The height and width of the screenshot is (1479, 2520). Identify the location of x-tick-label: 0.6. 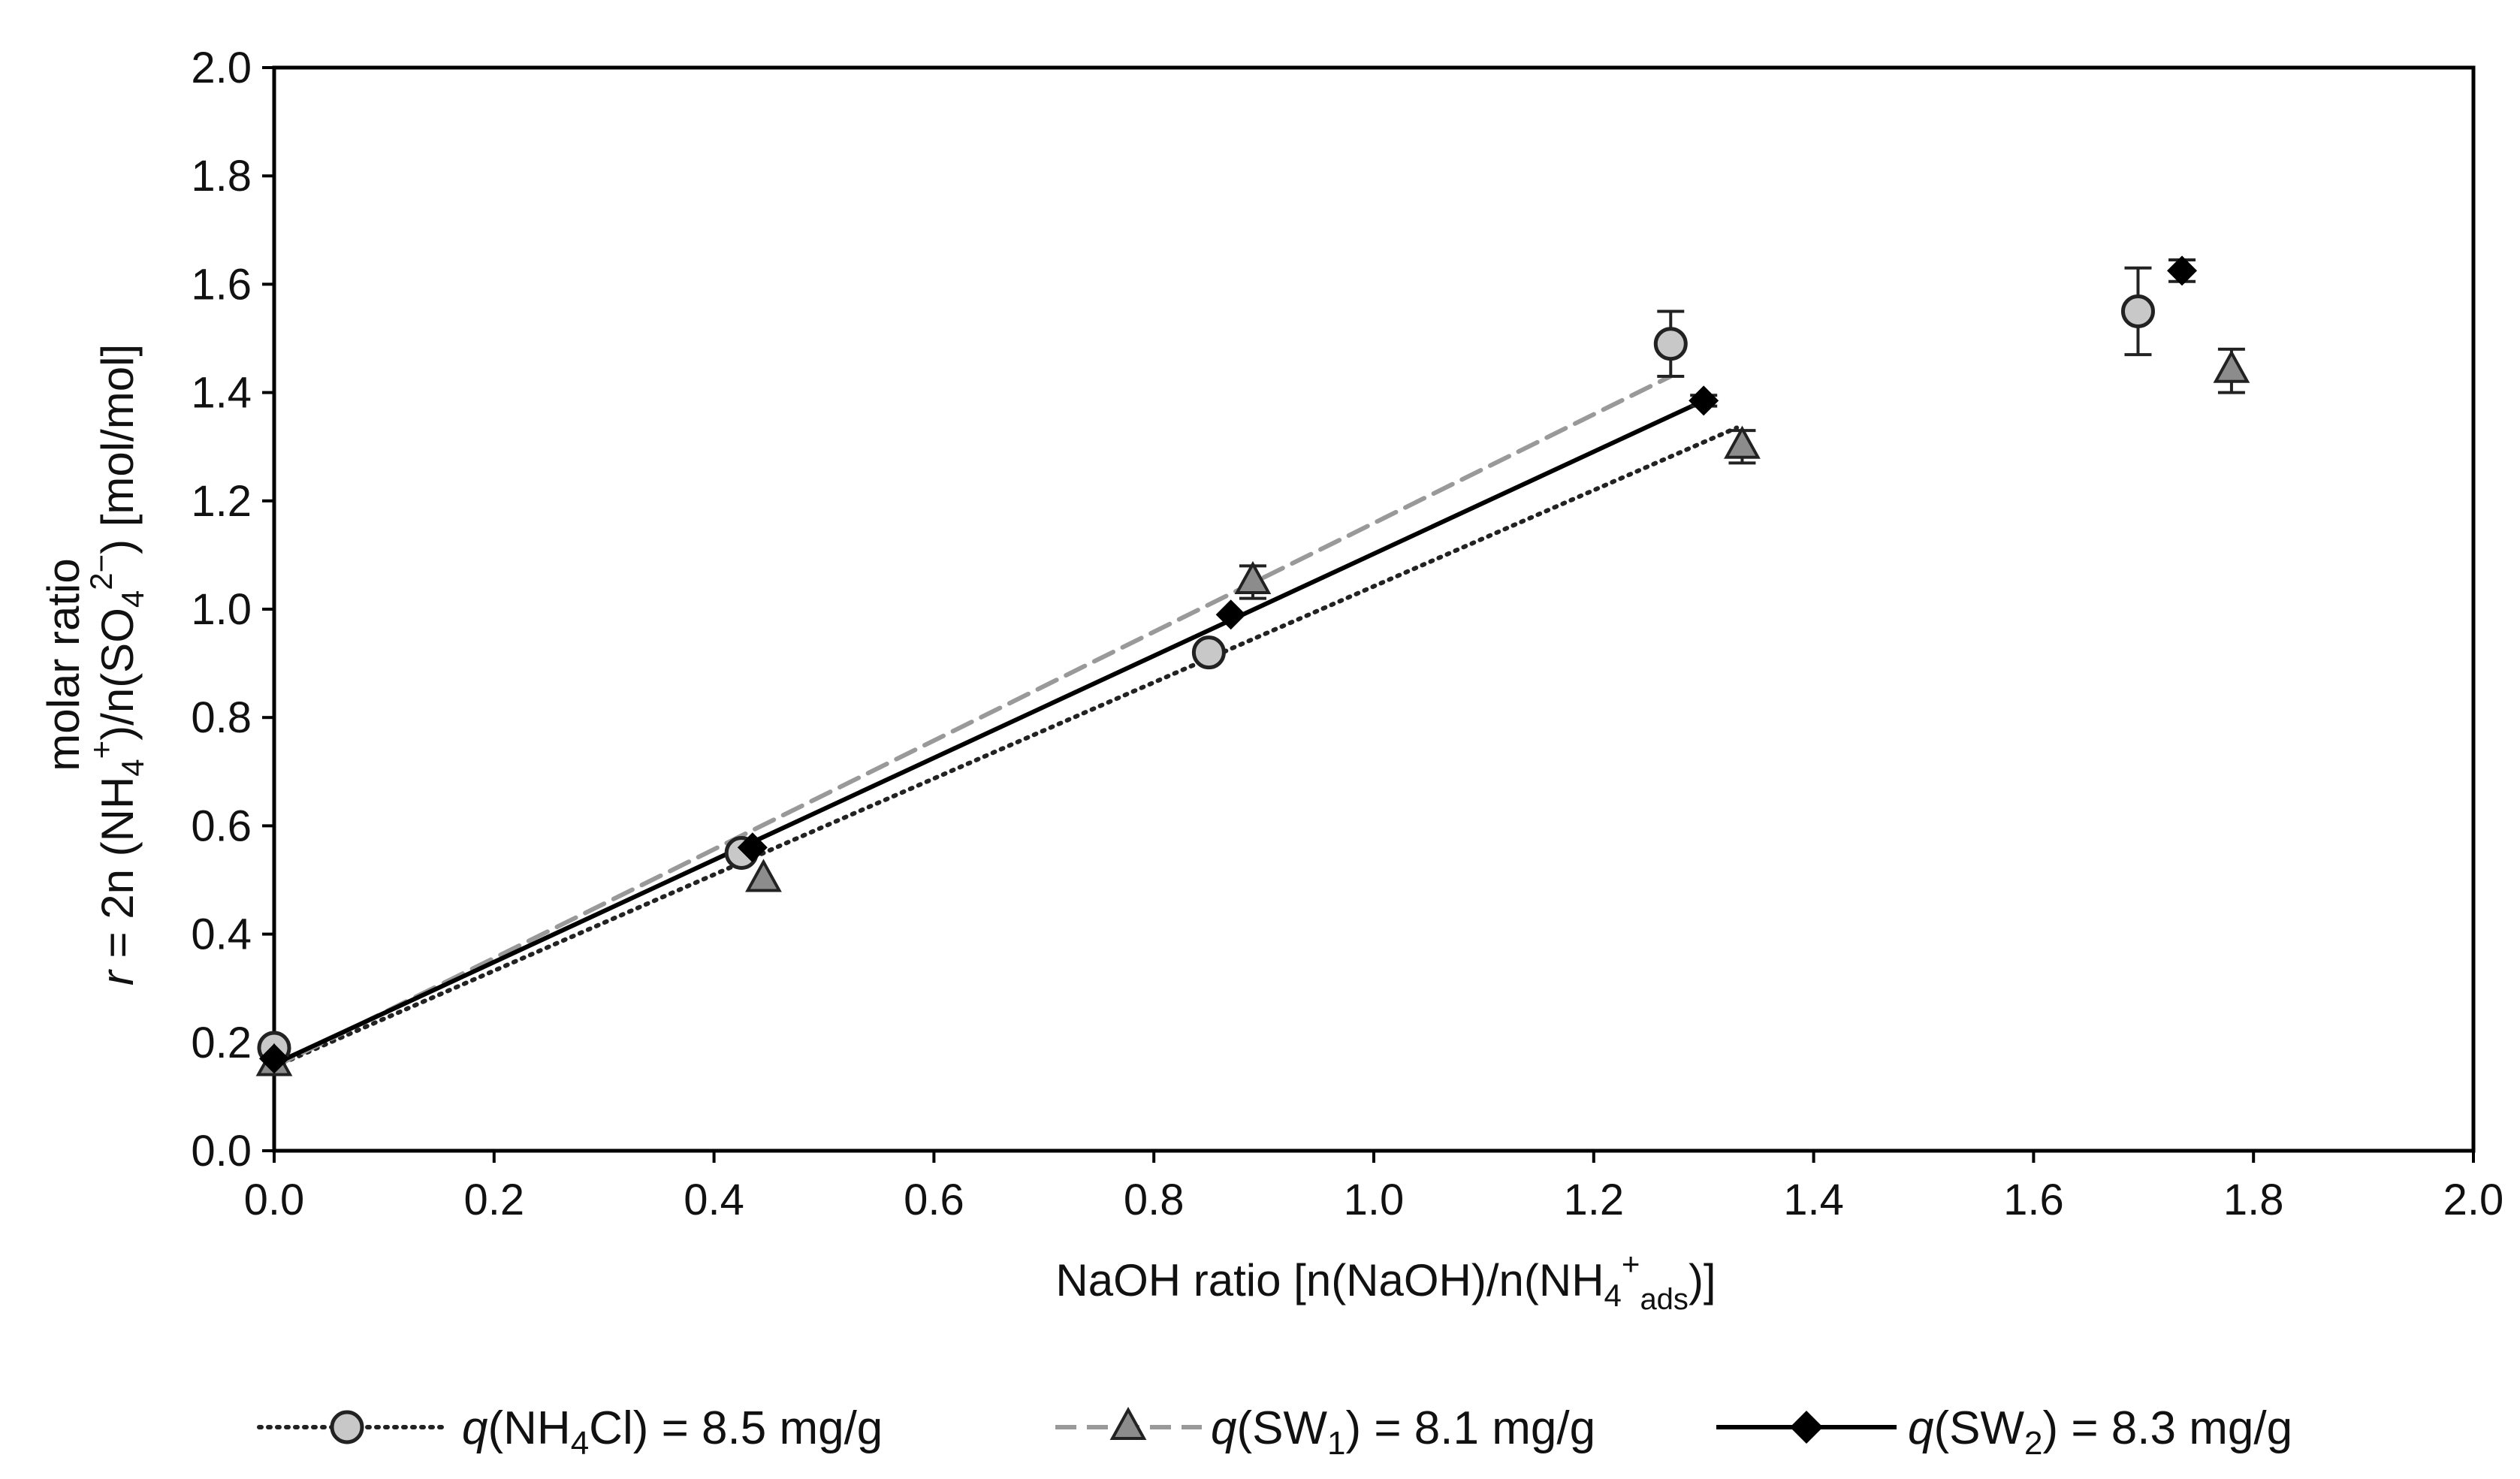
(934, 1200).